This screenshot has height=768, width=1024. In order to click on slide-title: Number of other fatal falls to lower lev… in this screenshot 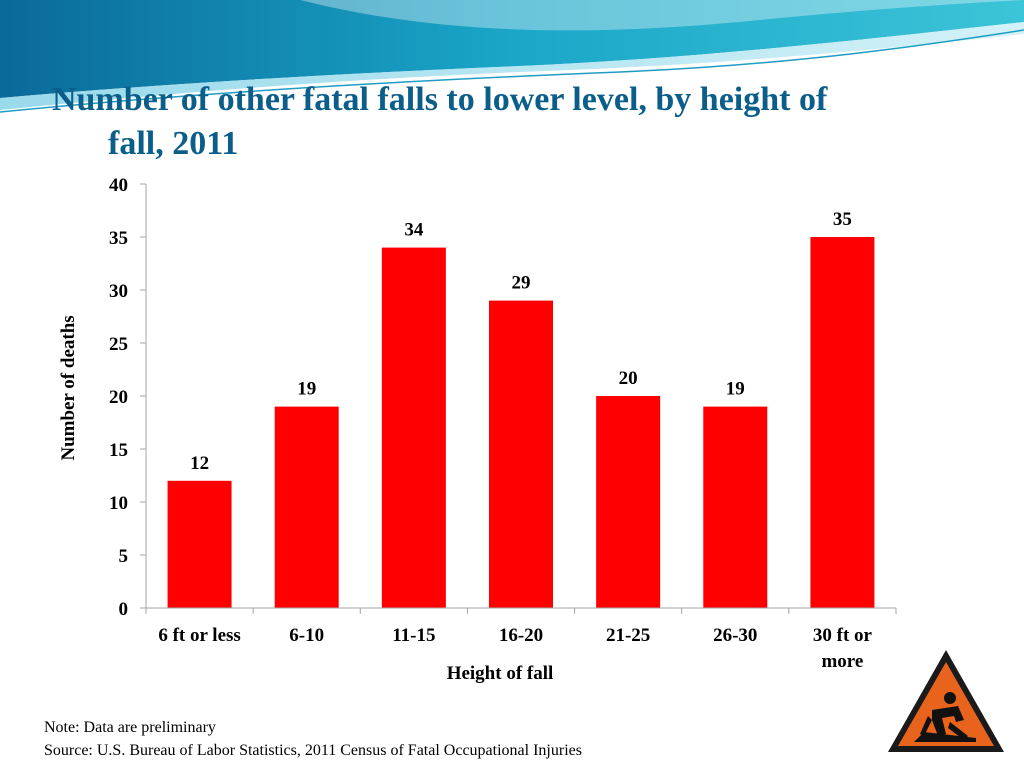, I will do `click(522, 122)`.